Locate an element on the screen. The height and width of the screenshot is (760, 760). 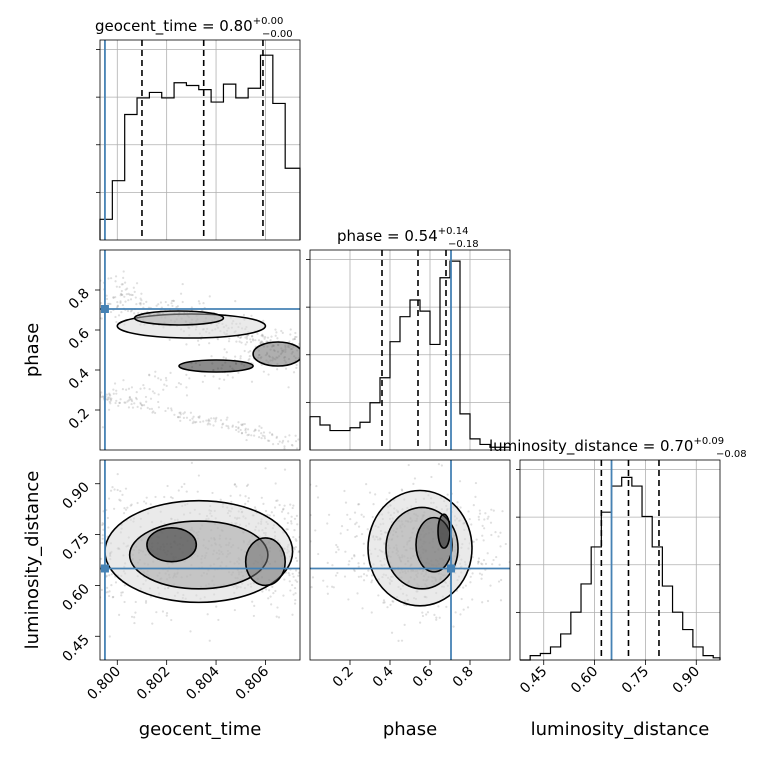
x-tick-label: 0.2 is located at coordinates (343, 677).